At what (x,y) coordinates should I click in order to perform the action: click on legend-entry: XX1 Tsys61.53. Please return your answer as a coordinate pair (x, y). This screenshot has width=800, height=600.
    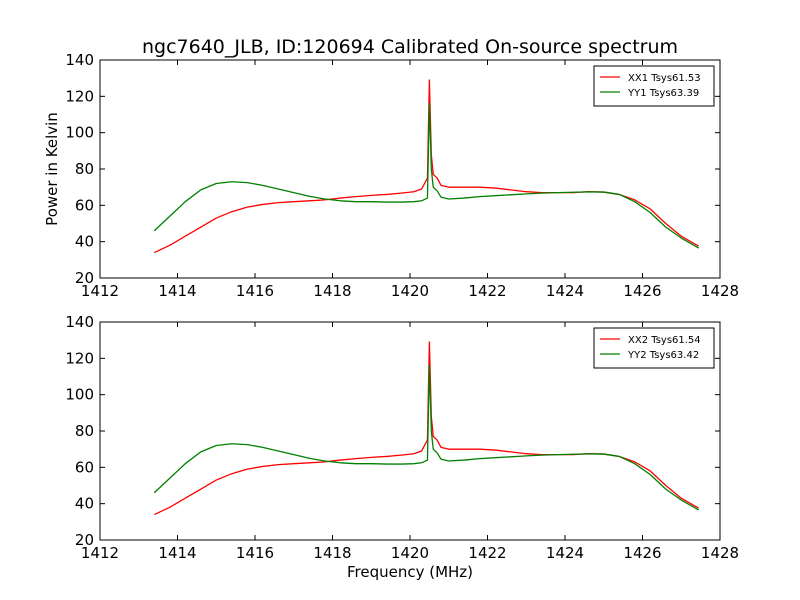
    Looking at the image, I should click on (664, 78).